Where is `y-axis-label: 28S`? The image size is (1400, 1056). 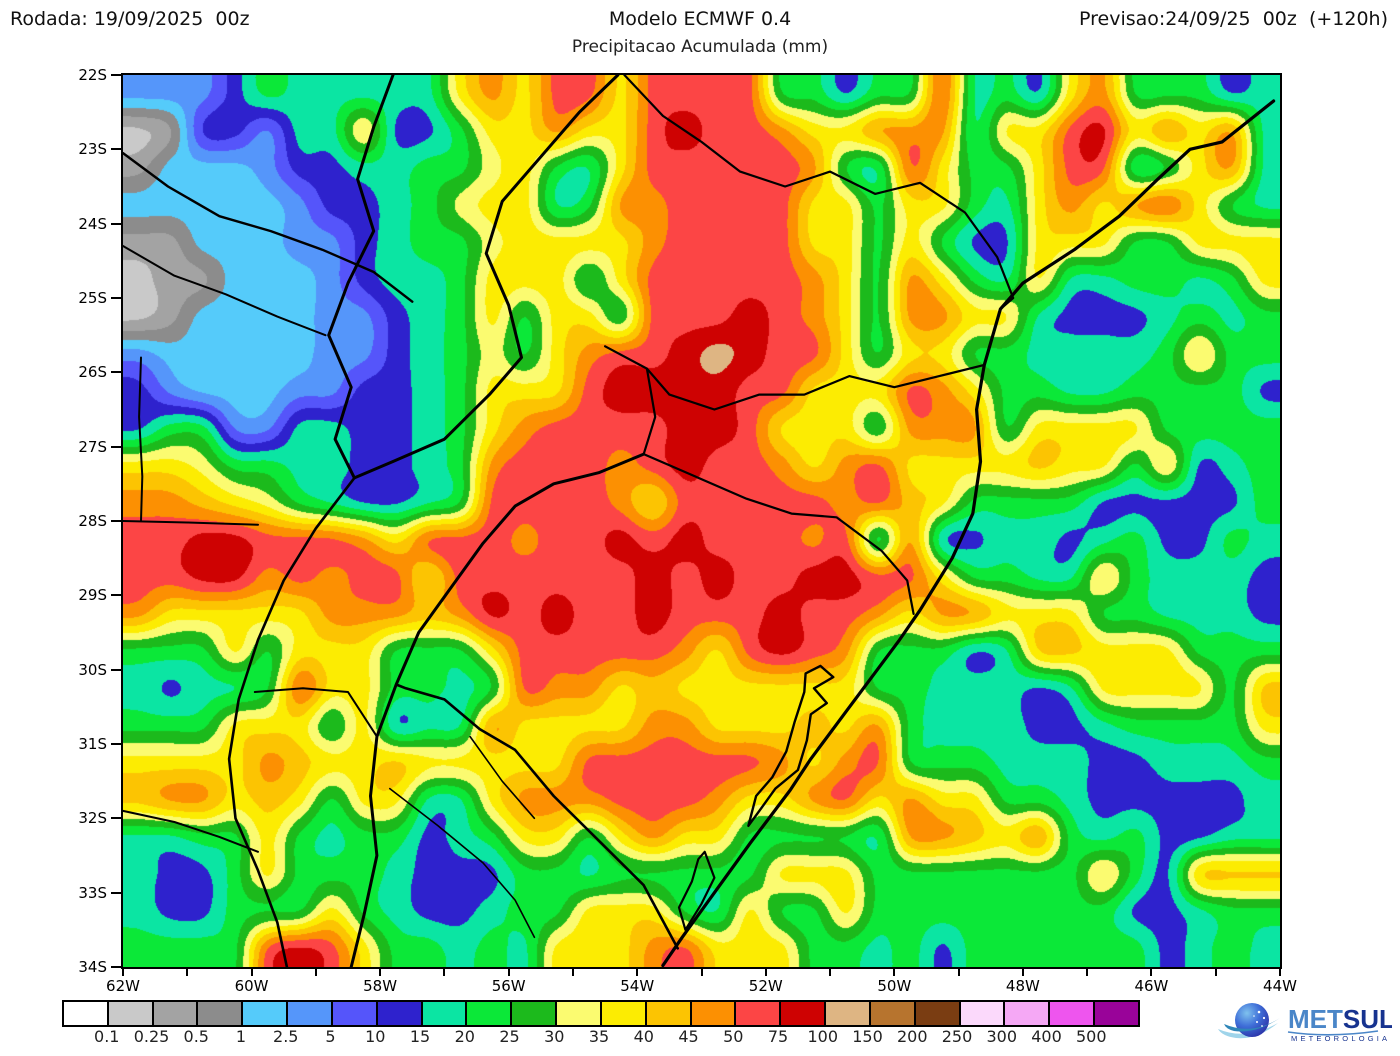
y-axis-label: 28S is located at coordinates (92, 521).